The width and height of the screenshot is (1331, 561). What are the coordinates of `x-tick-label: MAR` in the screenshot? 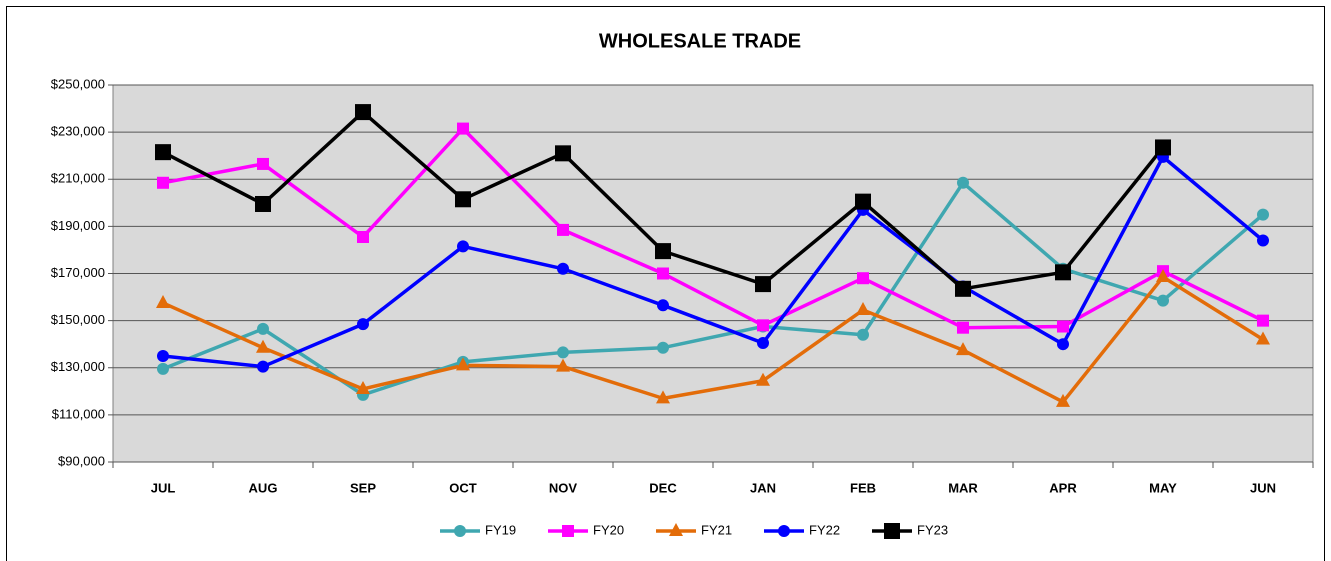 It's located at (963, 487).